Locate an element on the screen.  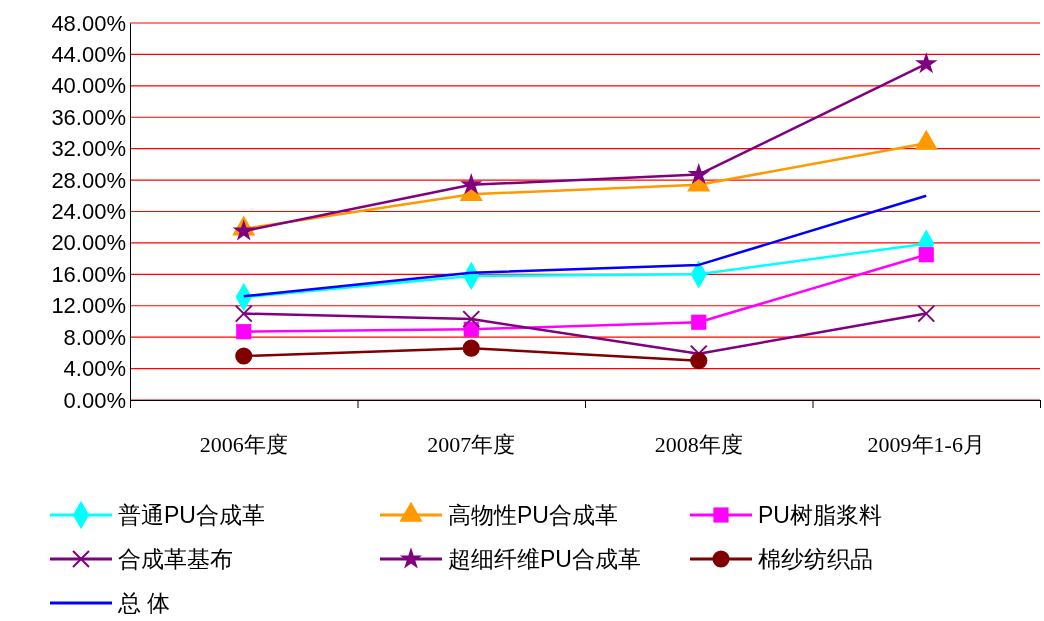
y-tick-label: 24.00% is located at coordinates (88, 212).